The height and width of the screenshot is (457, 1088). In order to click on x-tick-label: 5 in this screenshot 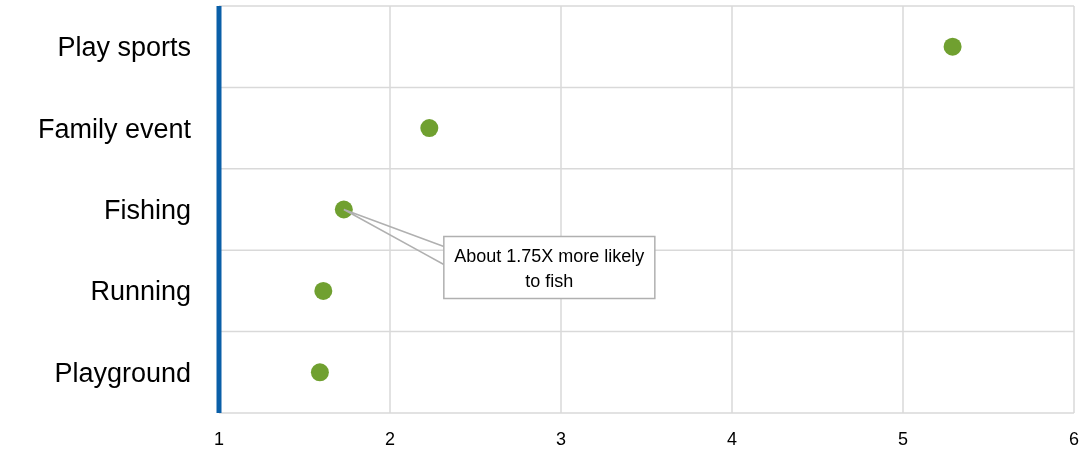, I will do `click(903, 439)`.